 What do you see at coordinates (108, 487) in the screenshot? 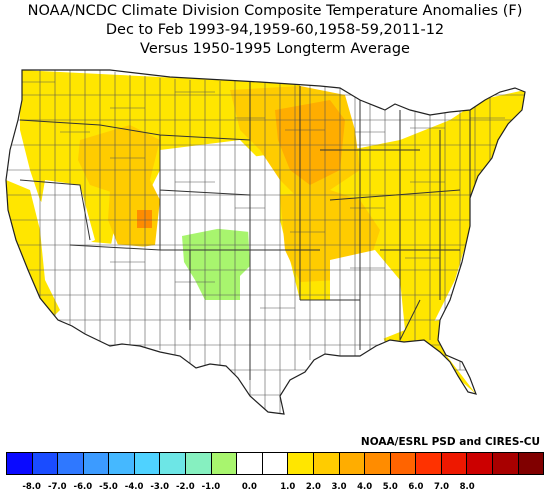
I see `legend-tick-label: -5.0` at bounding box center [108, 487].